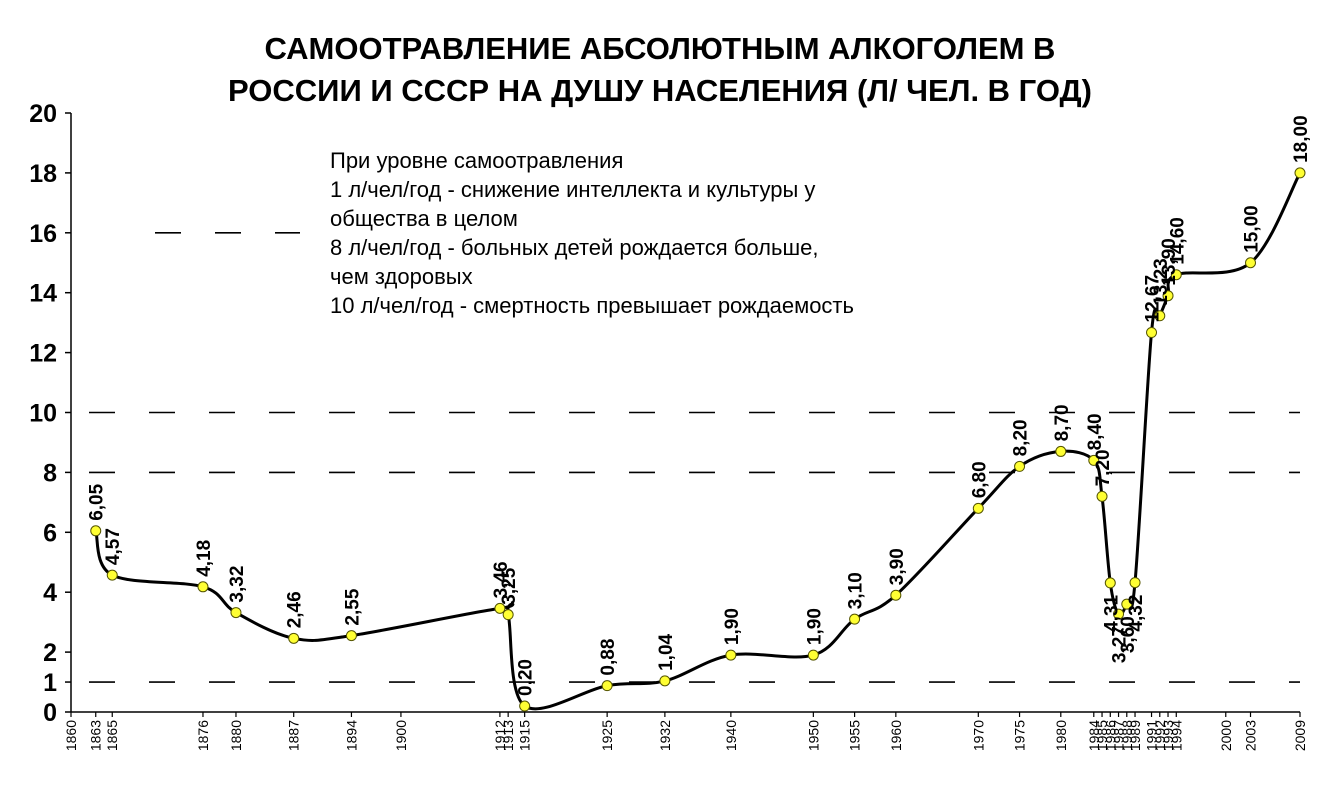  I want to click on data-label: 4,32, so click(1136, 613).